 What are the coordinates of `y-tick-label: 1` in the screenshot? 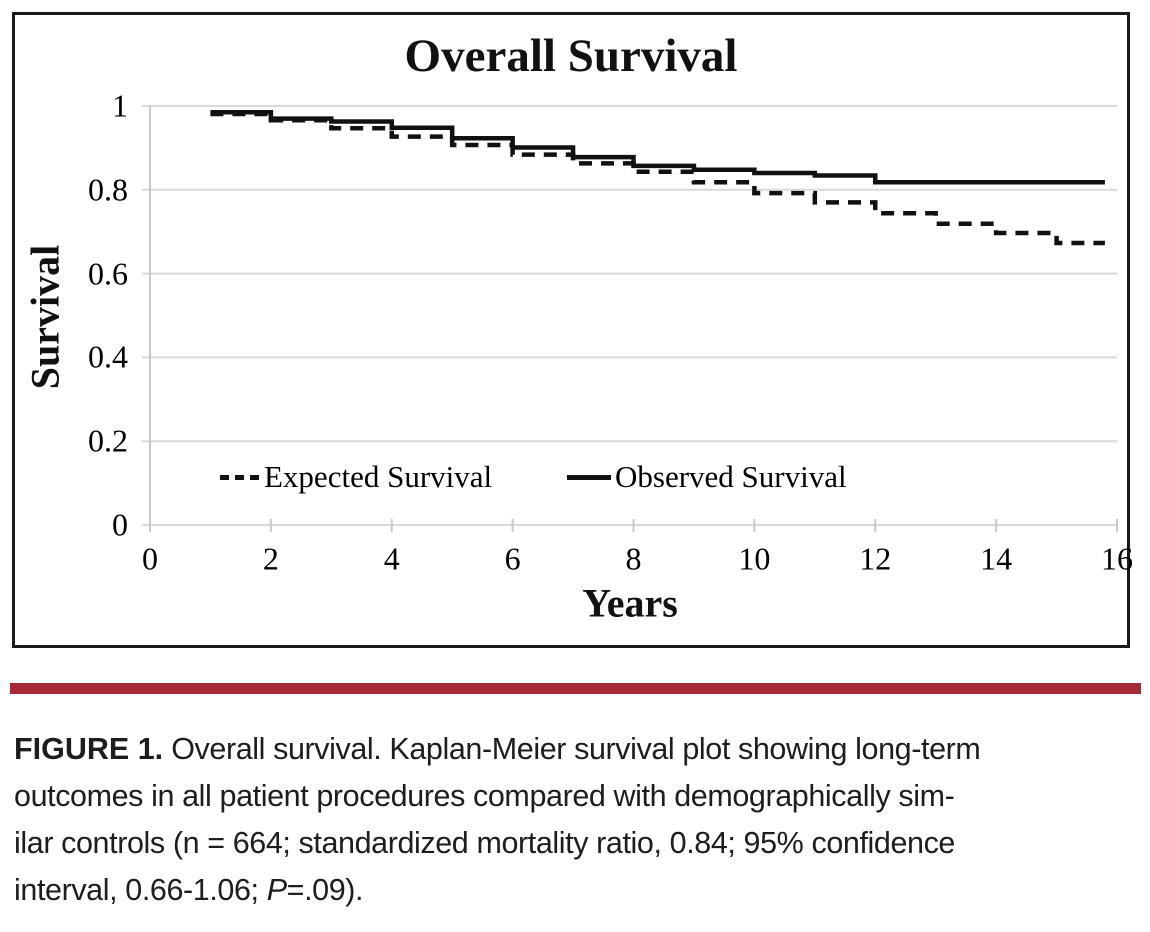 It's located at (120, 105).